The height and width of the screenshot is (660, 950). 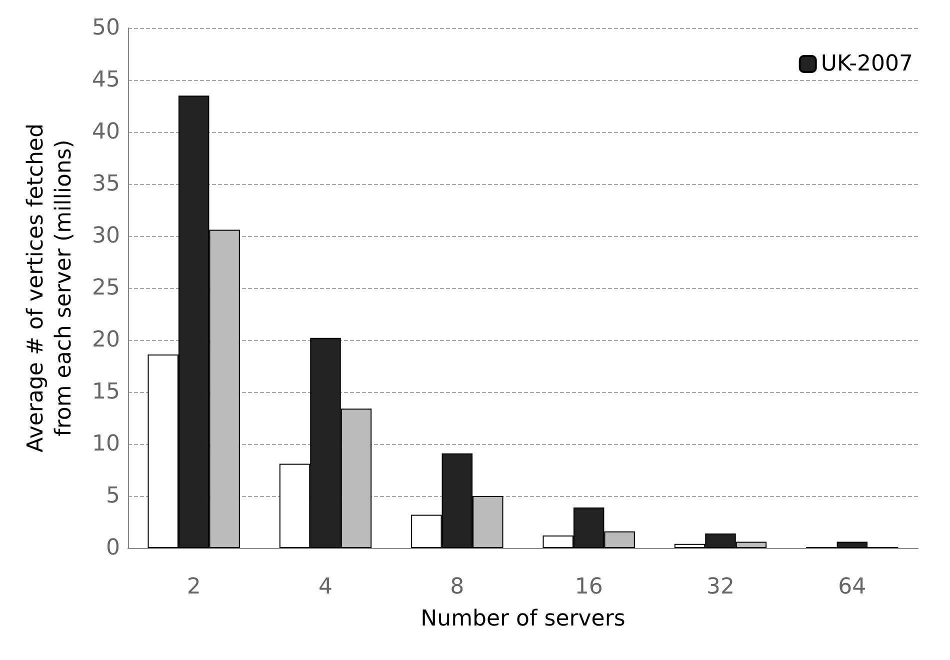 What do you see at coordinates (106, 236) in the screenshot?
I see `y-tick-label: 30` at bounding box center [106, 236].